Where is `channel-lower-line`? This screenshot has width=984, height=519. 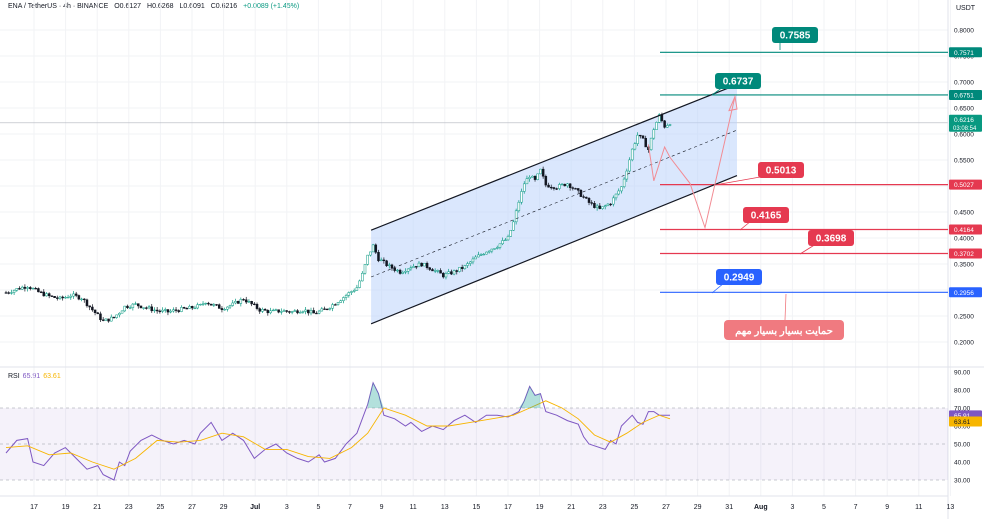
channel-lower-line is located at coordinates (554, 250).